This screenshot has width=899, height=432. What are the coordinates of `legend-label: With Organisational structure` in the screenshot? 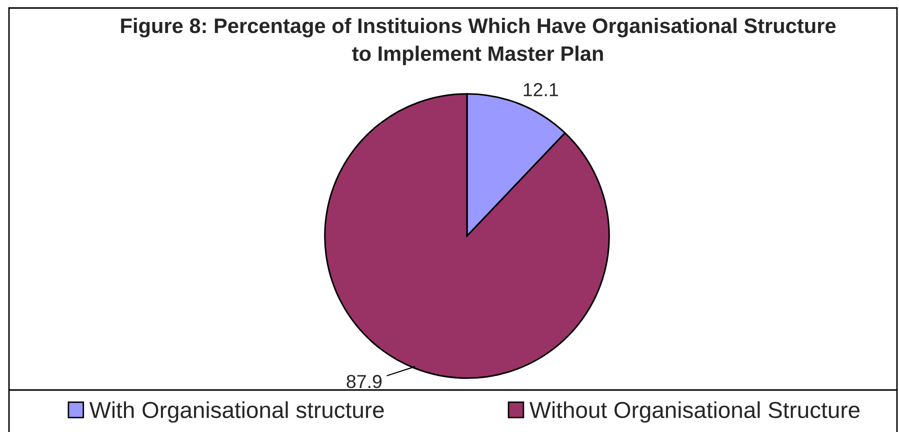 It's located at (236, 412).